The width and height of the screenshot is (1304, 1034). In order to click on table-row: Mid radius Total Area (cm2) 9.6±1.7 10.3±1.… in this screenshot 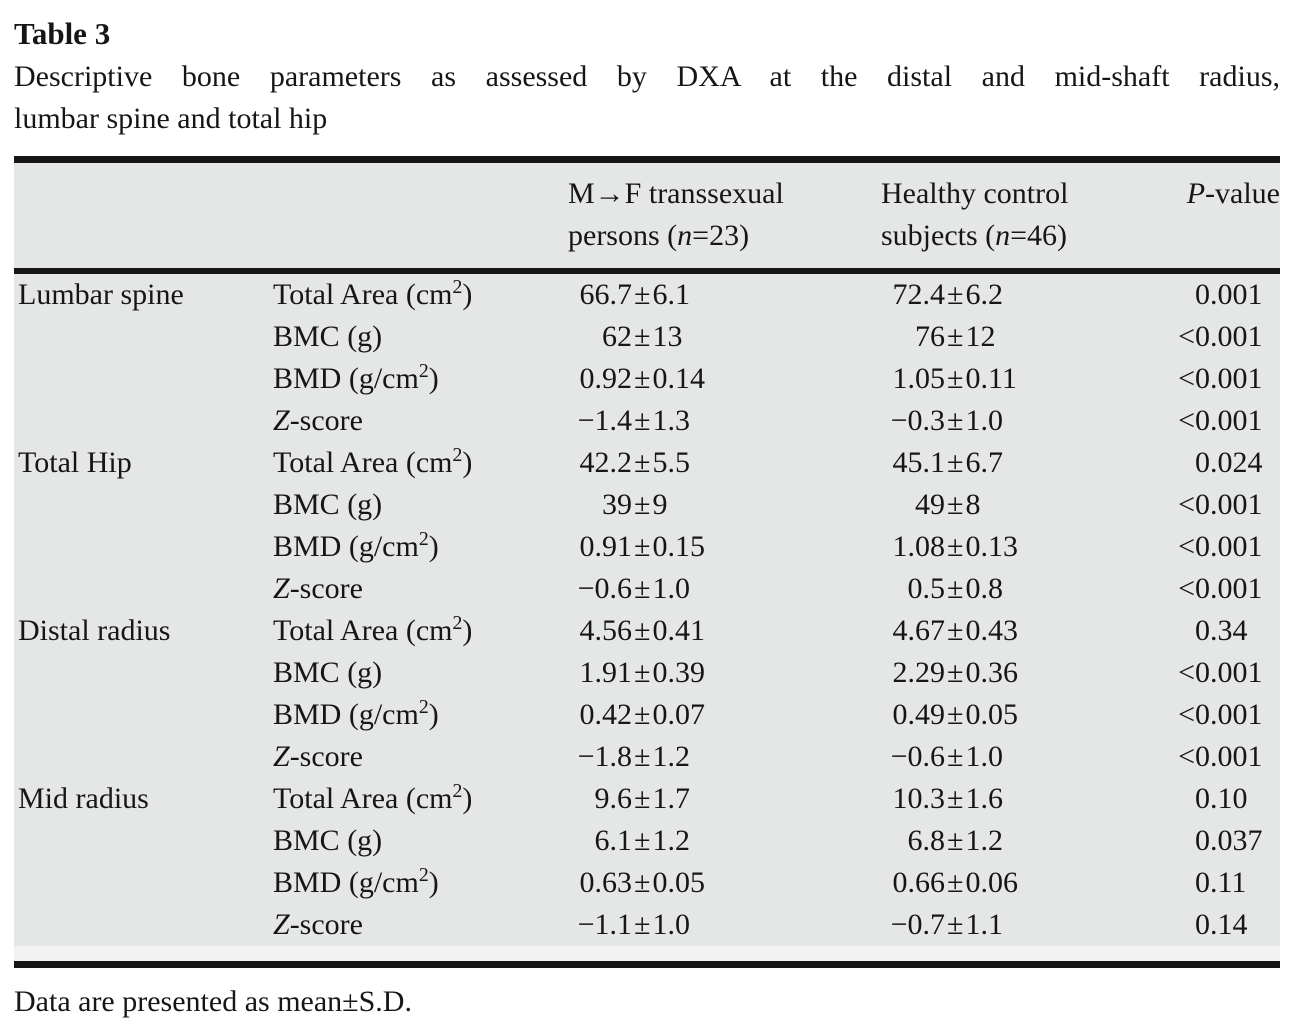, I will do `click(647, 799)`.